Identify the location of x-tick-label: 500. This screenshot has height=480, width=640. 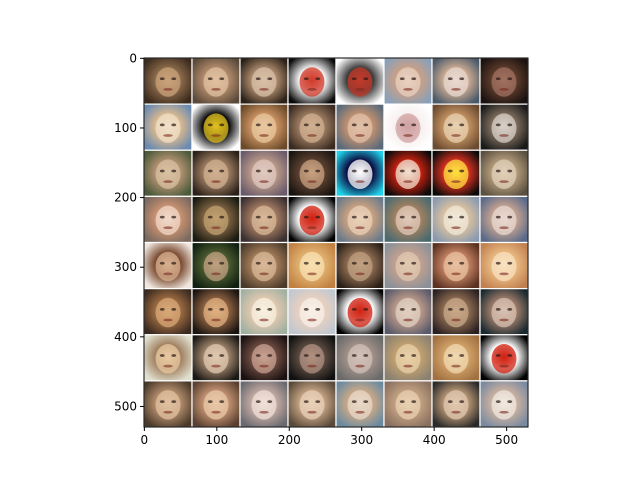
(506, 440).